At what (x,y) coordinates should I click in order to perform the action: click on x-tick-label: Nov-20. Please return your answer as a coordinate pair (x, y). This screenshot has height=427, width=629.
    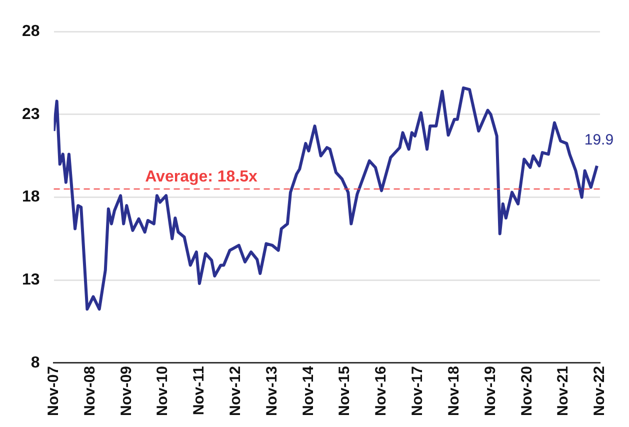
    Looking at the image, I should click on (527, 391).